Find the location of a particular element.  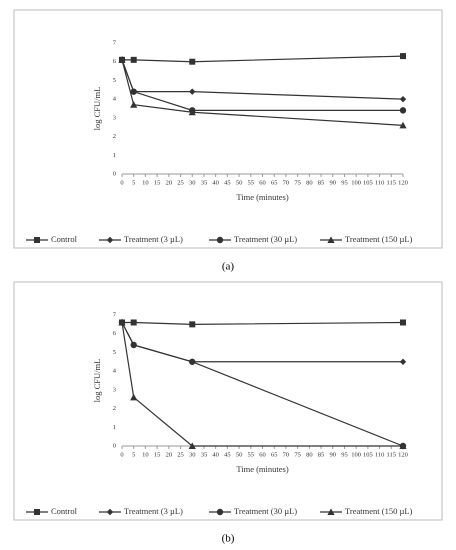

y-tick-label: 5 is located at coordinates (114, 352).